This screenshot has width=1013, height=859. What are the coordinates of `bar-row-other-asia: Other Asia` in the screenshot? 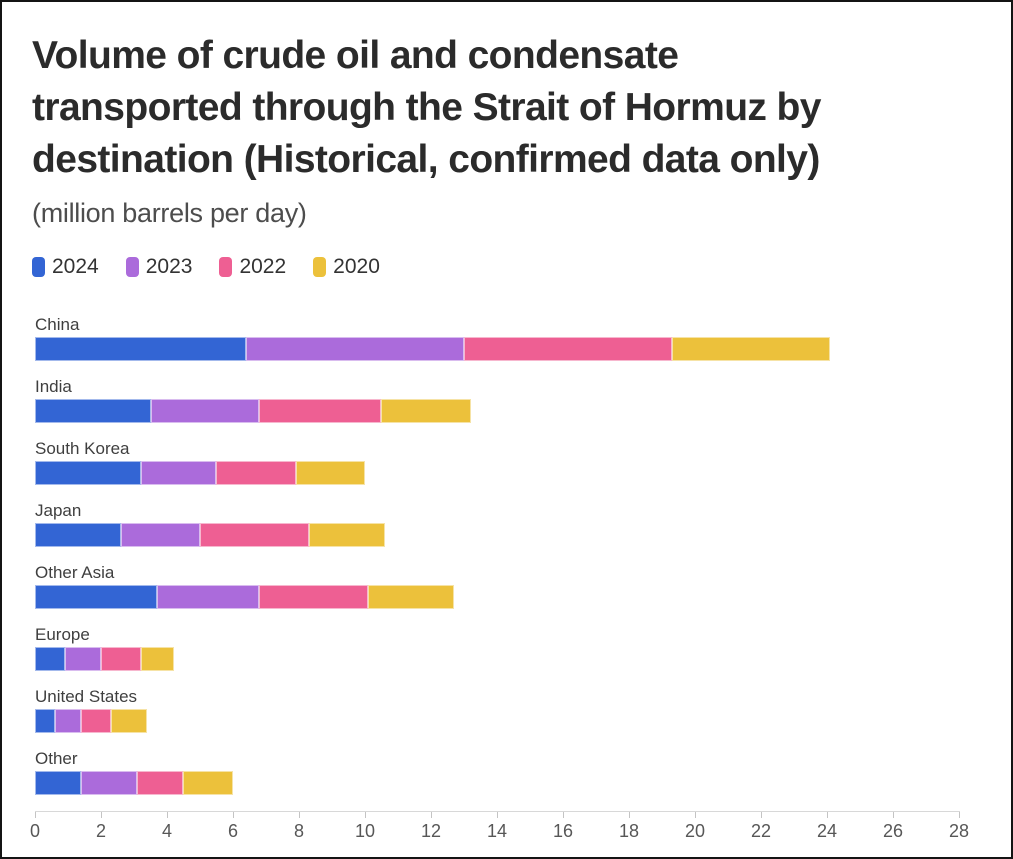 It's located at (523, 586).